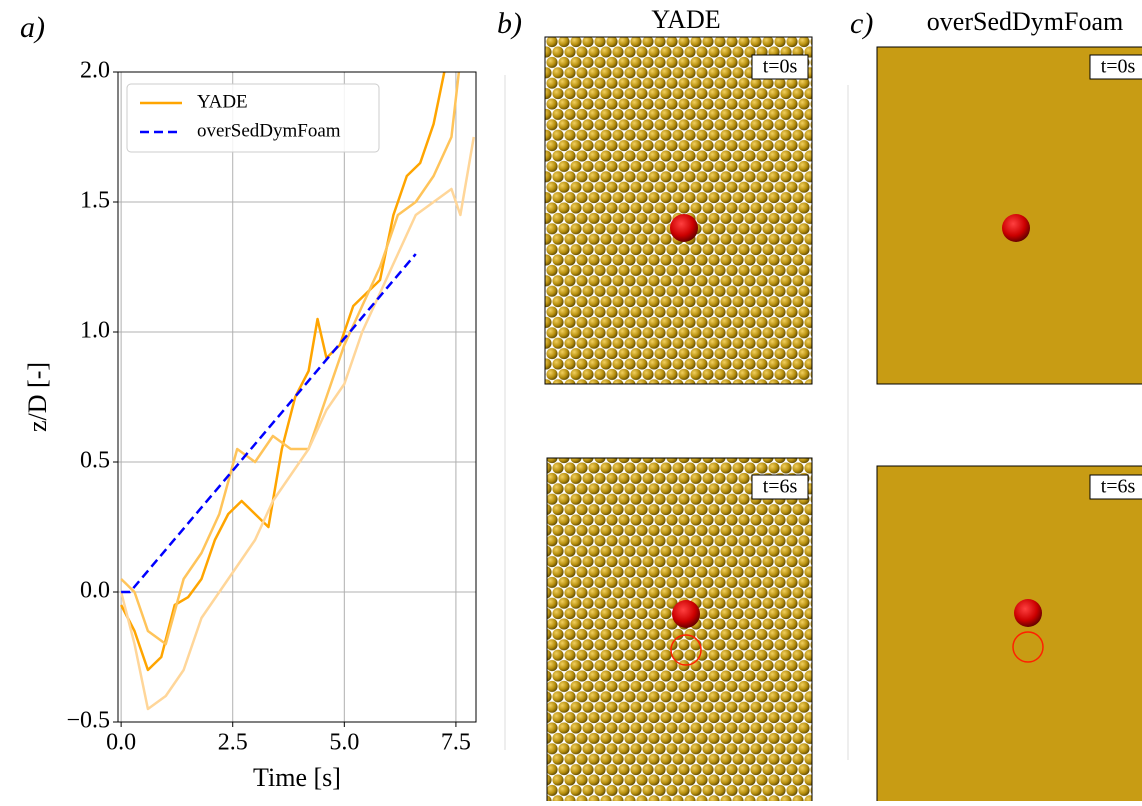  What do you see at coordinates (253, 118) in the screenshot?
I see `legend-box` at bounding box center [253, 118].